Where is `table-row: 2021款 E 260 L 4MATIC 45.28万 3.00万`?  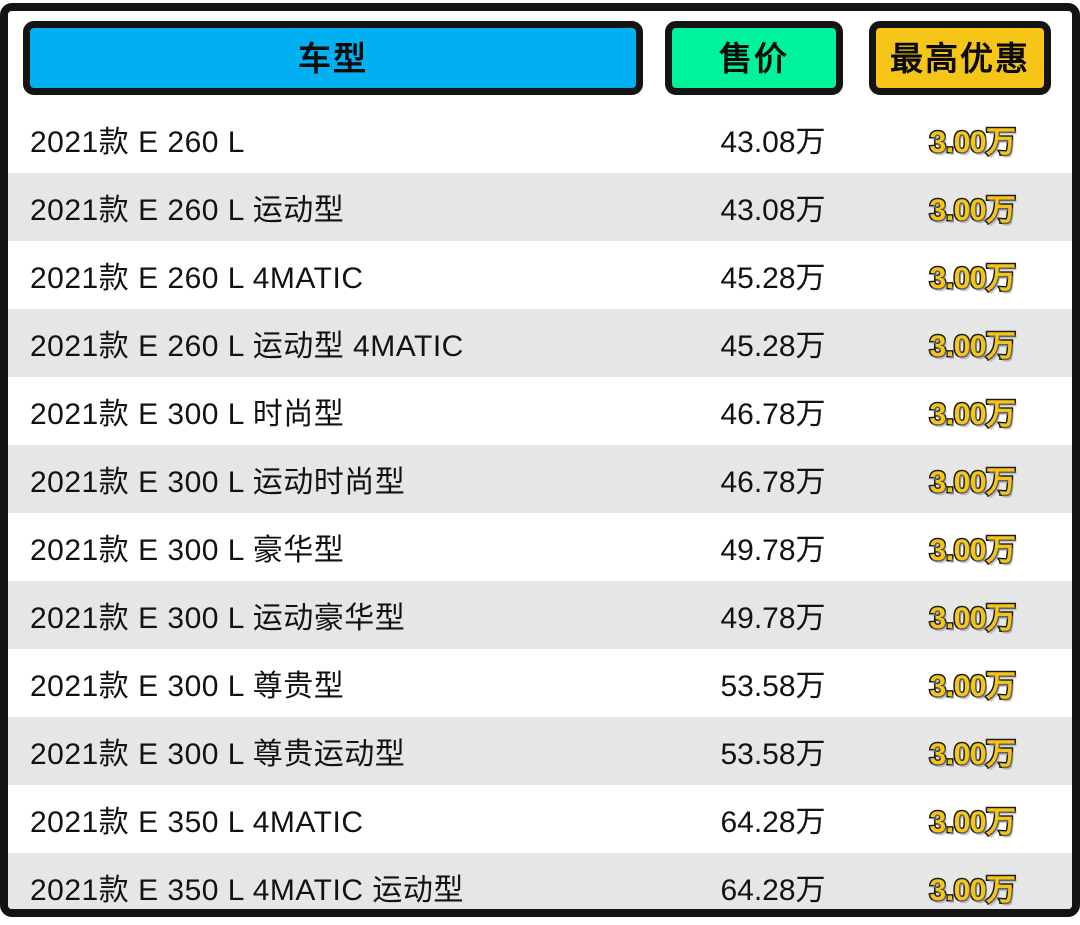 table-row: 2021款 E 260 L 4MATIC 45.28万 3.00万 is located at coordinates (540, 275).